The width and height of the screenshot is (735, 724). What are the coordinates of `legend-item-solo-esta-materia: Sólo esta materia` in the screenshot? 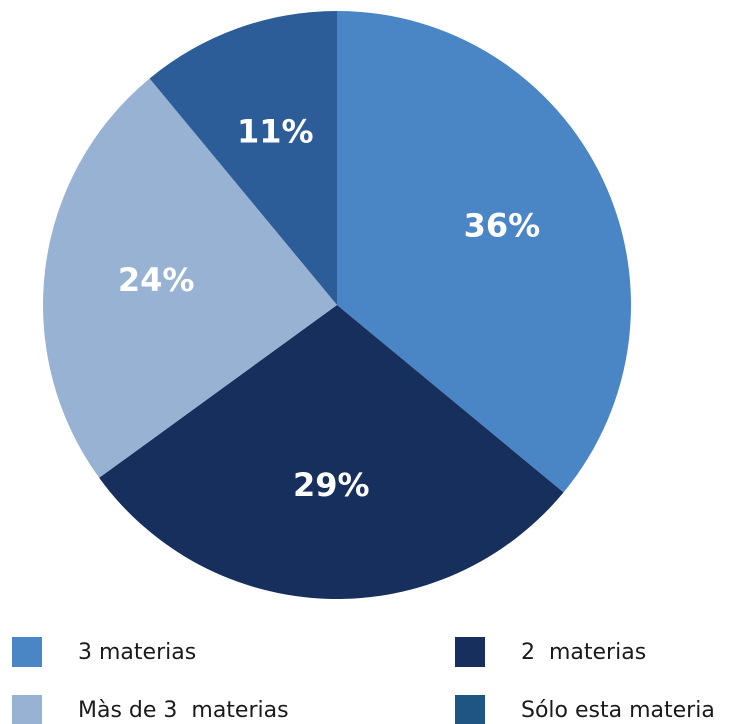 It's located at (585, 709).